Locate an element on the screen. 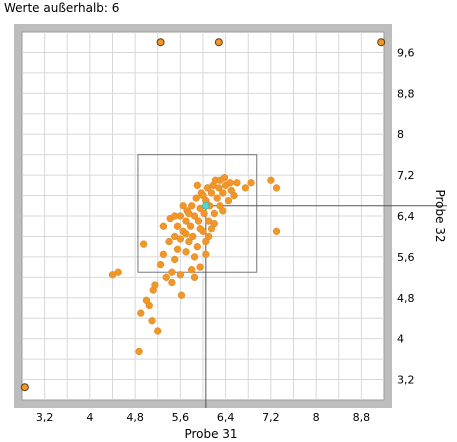  selection-region is located at coordinates (197, 213).